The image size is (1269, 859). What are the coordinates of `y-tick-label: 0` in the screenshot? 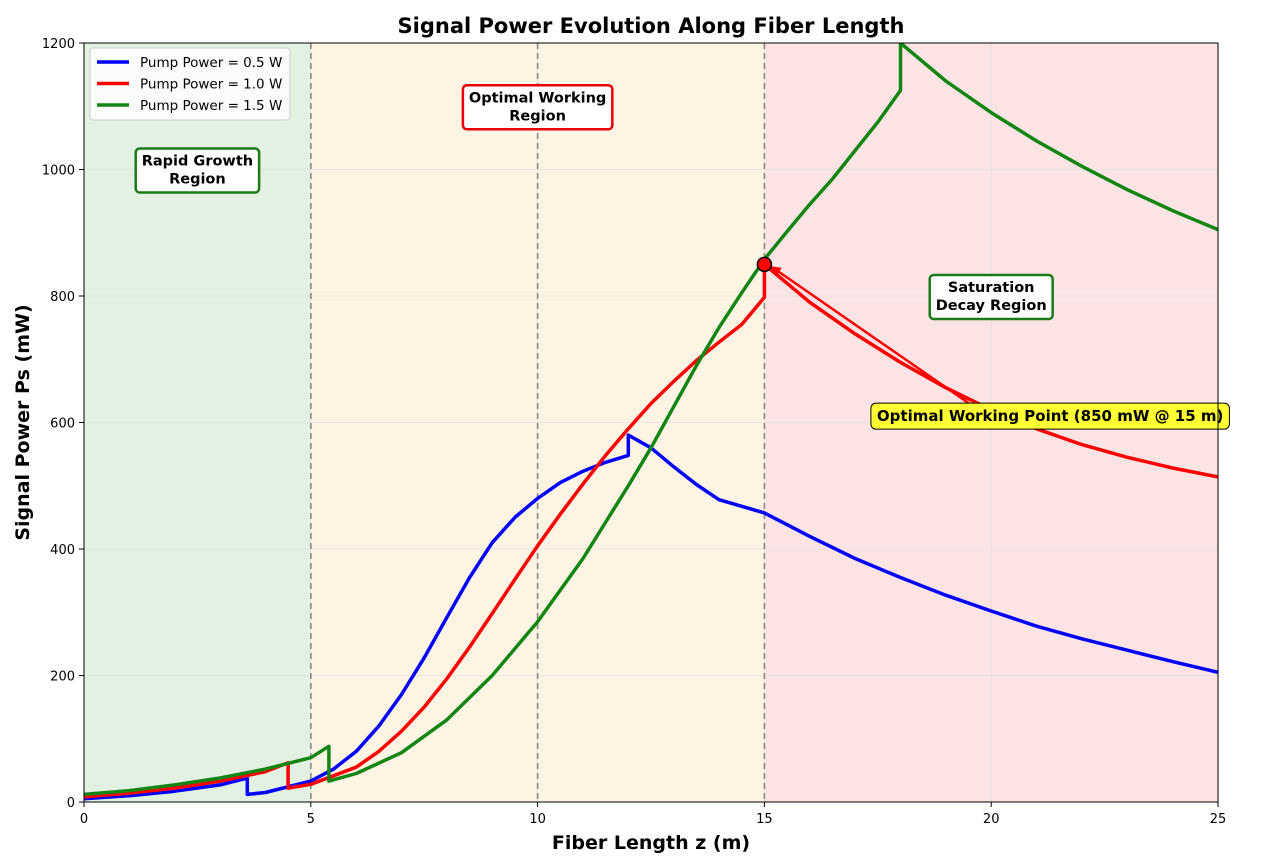 It's located at (71, 803).